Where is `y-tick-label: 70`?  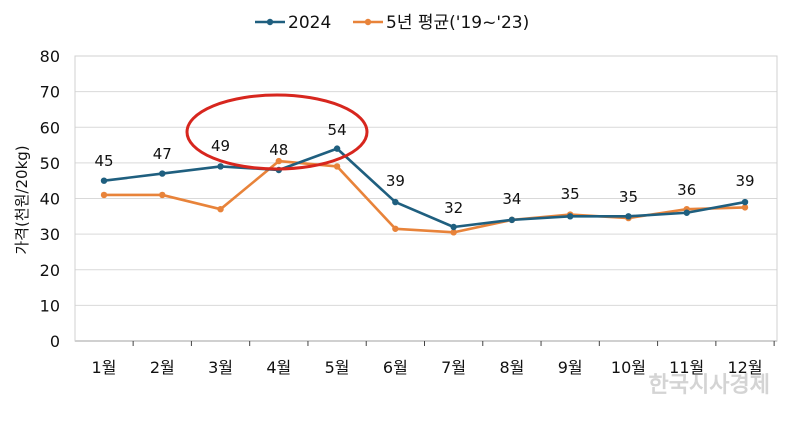
y-tick-label: 70 is located at coordinates (50, 92).